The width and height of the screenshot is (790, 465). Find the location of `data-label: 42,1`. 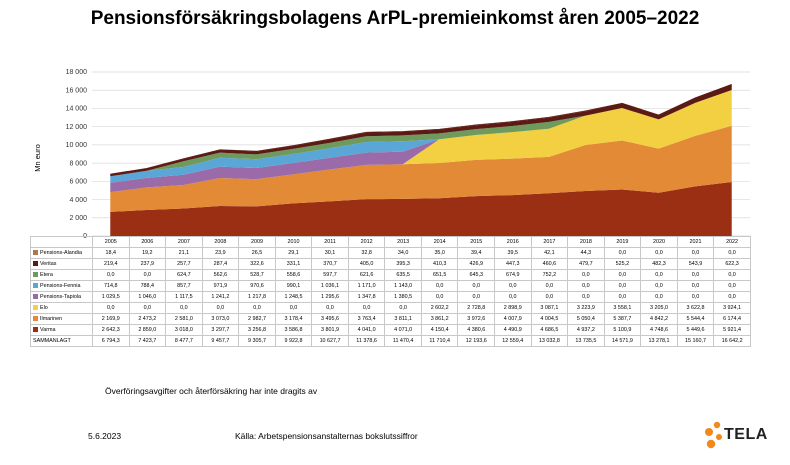

data-label: 42,1 is located at coordinates (549, 253).